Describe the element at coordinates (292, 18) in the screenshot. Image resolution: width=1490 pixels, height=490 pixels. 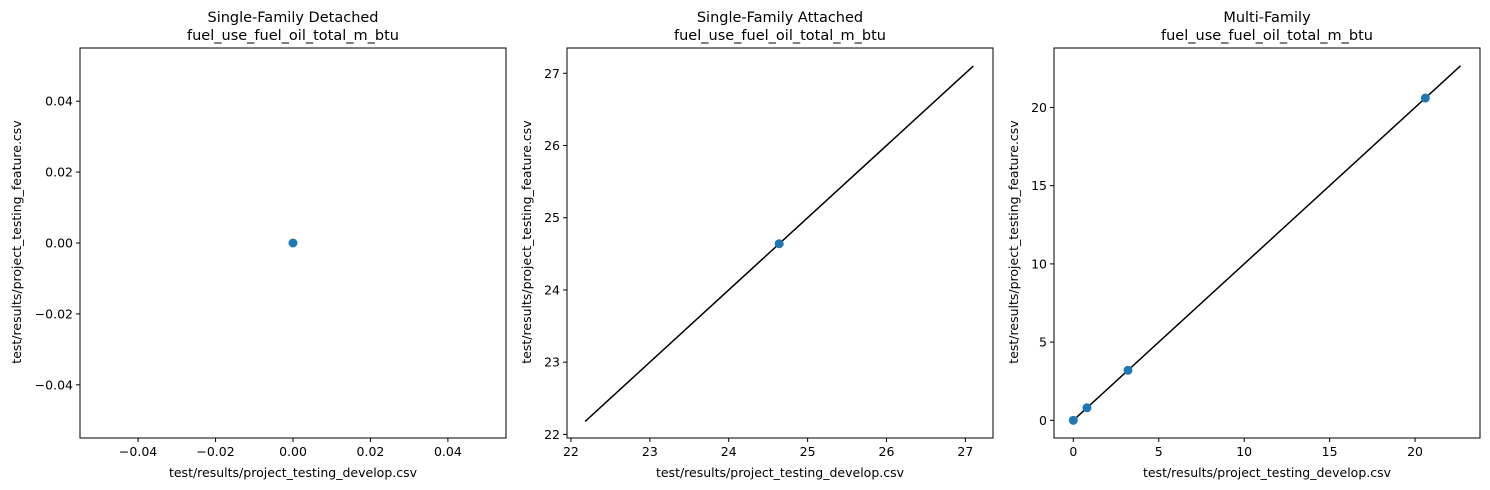
I see `panel-title: Single-Family Detached` at that location.